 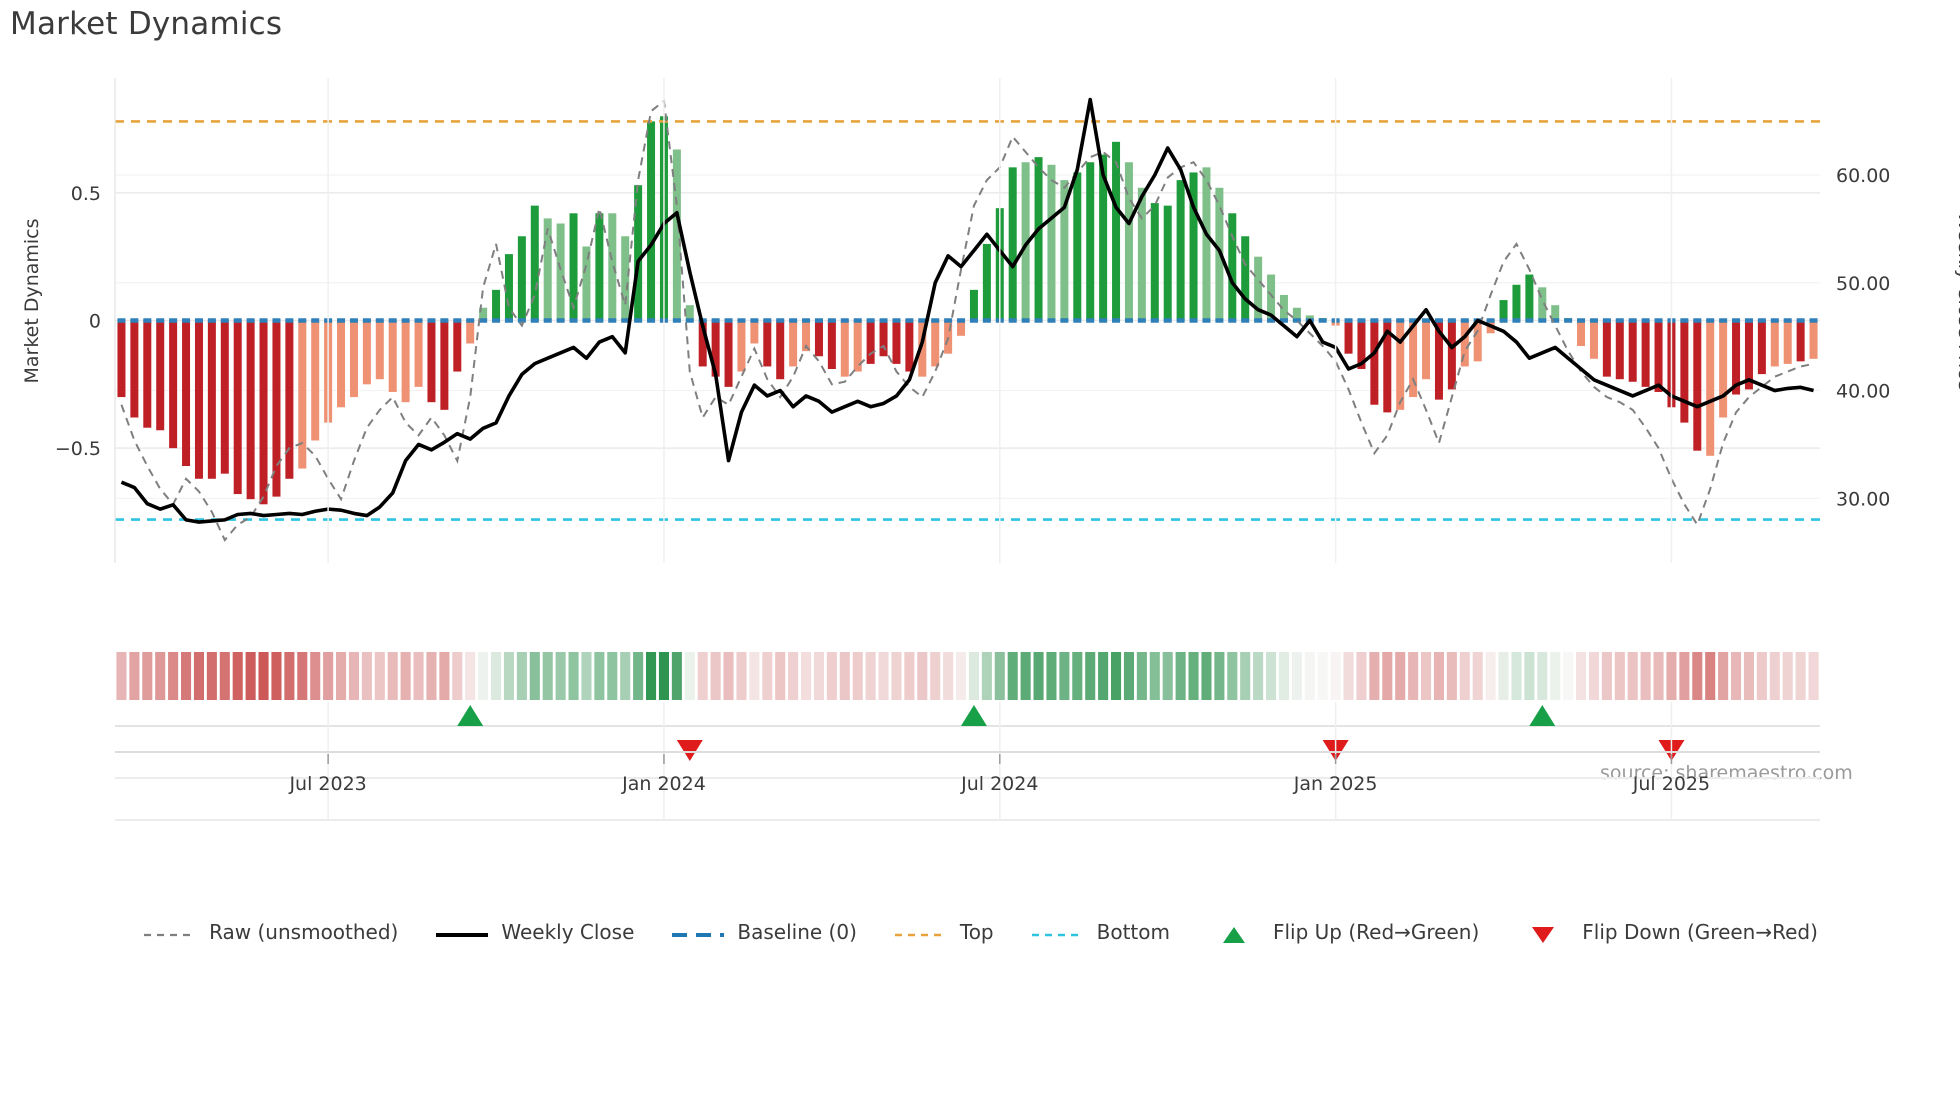 I want to click on legend-item: Bottom, so click(x=1100, y=932).